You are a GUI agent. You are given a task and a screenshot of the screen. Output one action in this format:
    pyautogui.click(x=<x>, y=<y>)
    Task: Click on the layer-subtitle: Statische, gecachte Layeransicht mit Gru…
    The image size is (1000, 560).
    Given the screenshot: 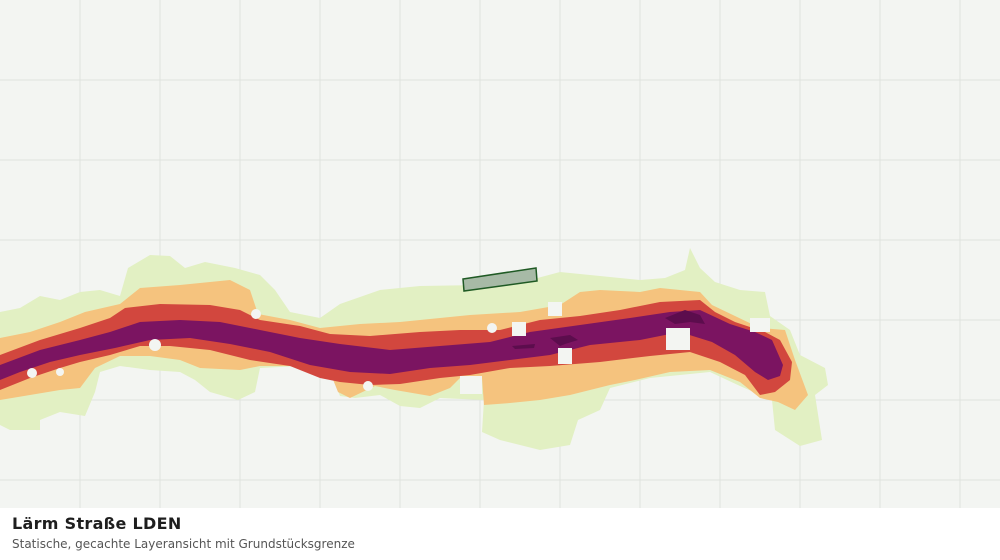 What is the action you would take?
    pyautogui.click(x=183, y=544)
    